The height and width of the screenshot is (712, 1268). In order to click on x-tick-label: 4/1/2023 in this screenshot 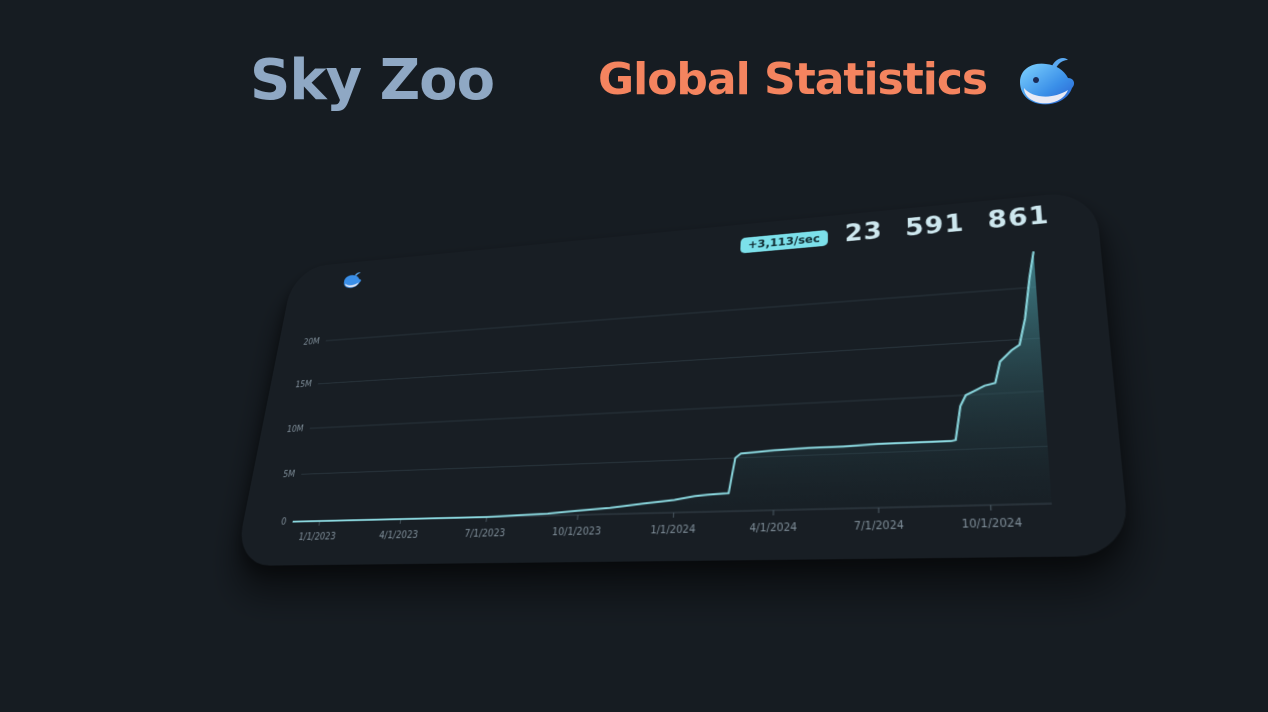, I will do `click(398, 536)`.